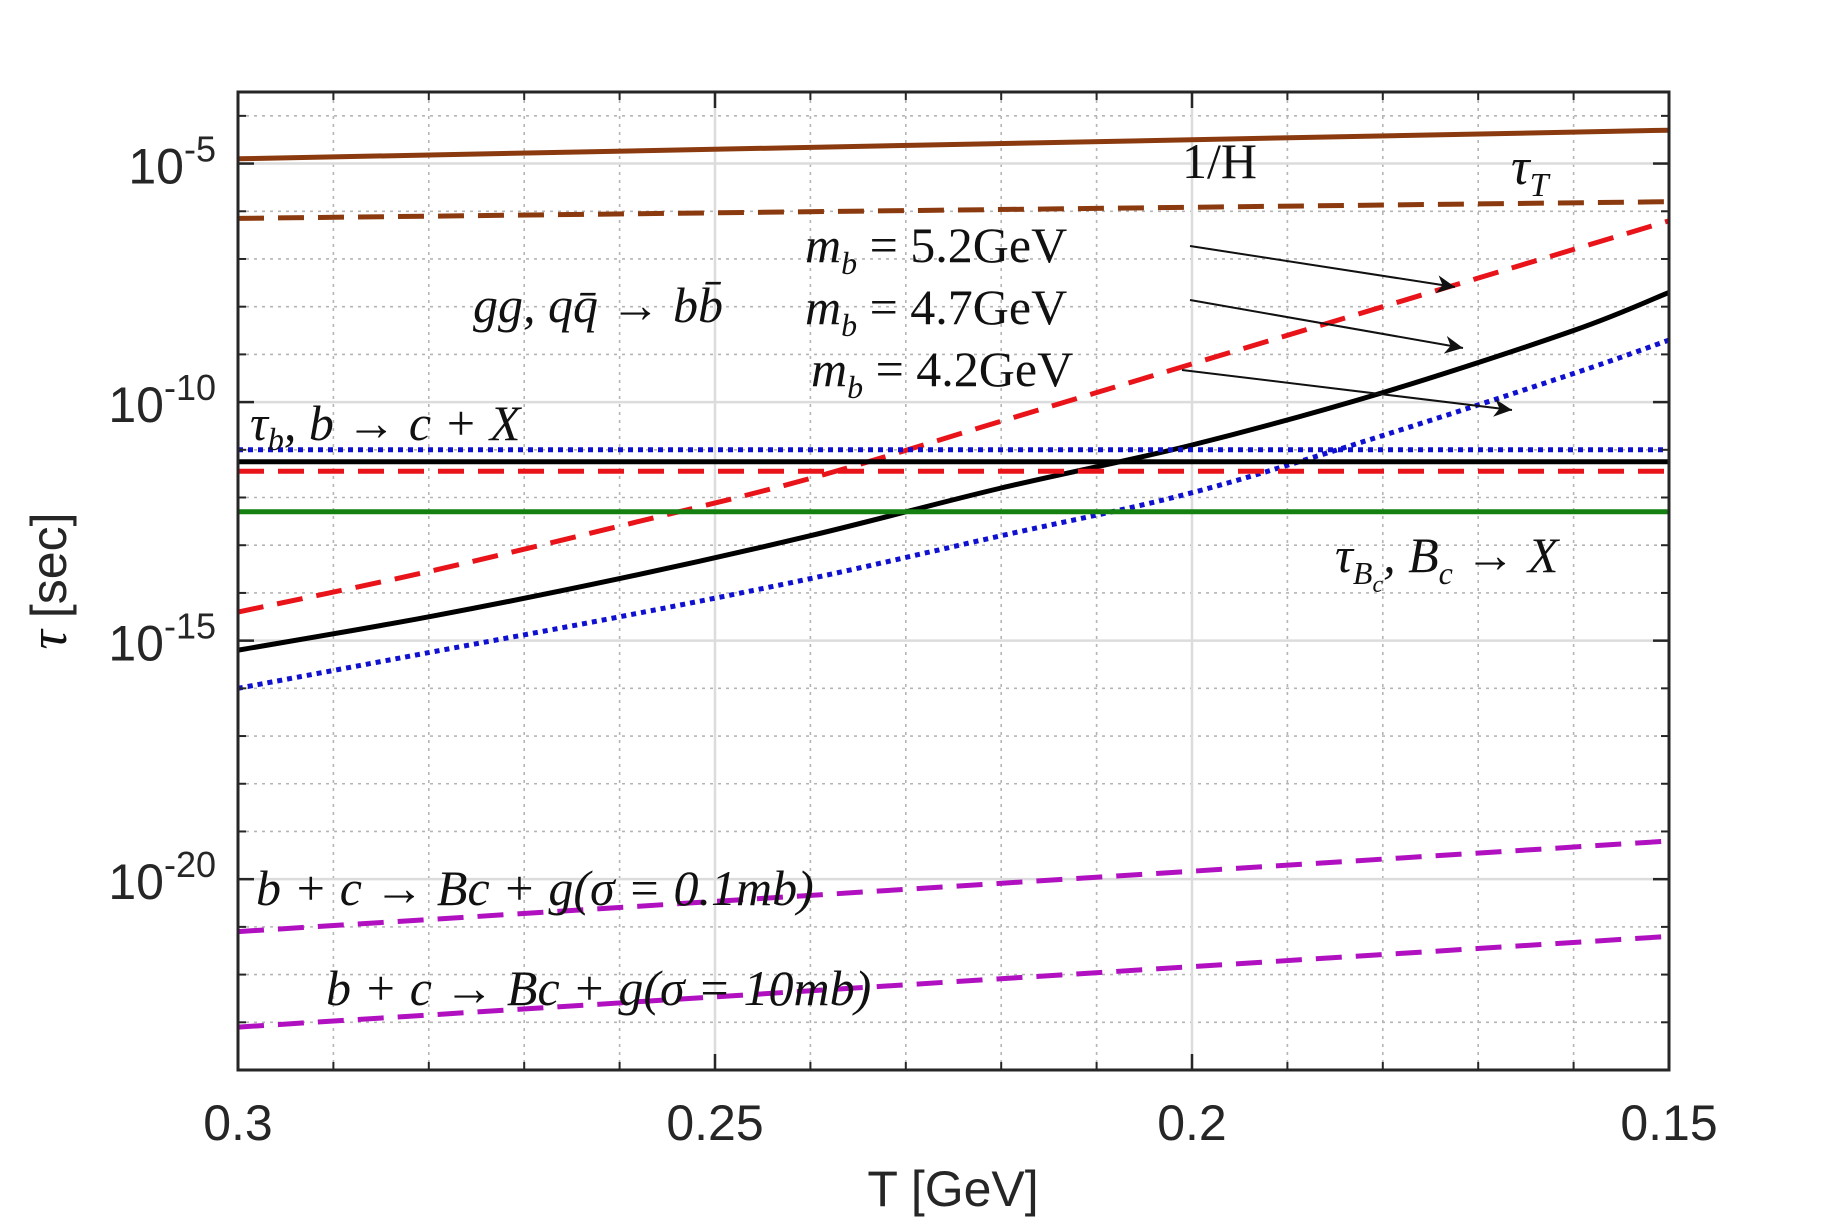 The image size is (1822, 1226). I want to click on annotation-bc-10mb: b + c → Bc + g(σ = 10mb), so click(598, 988).